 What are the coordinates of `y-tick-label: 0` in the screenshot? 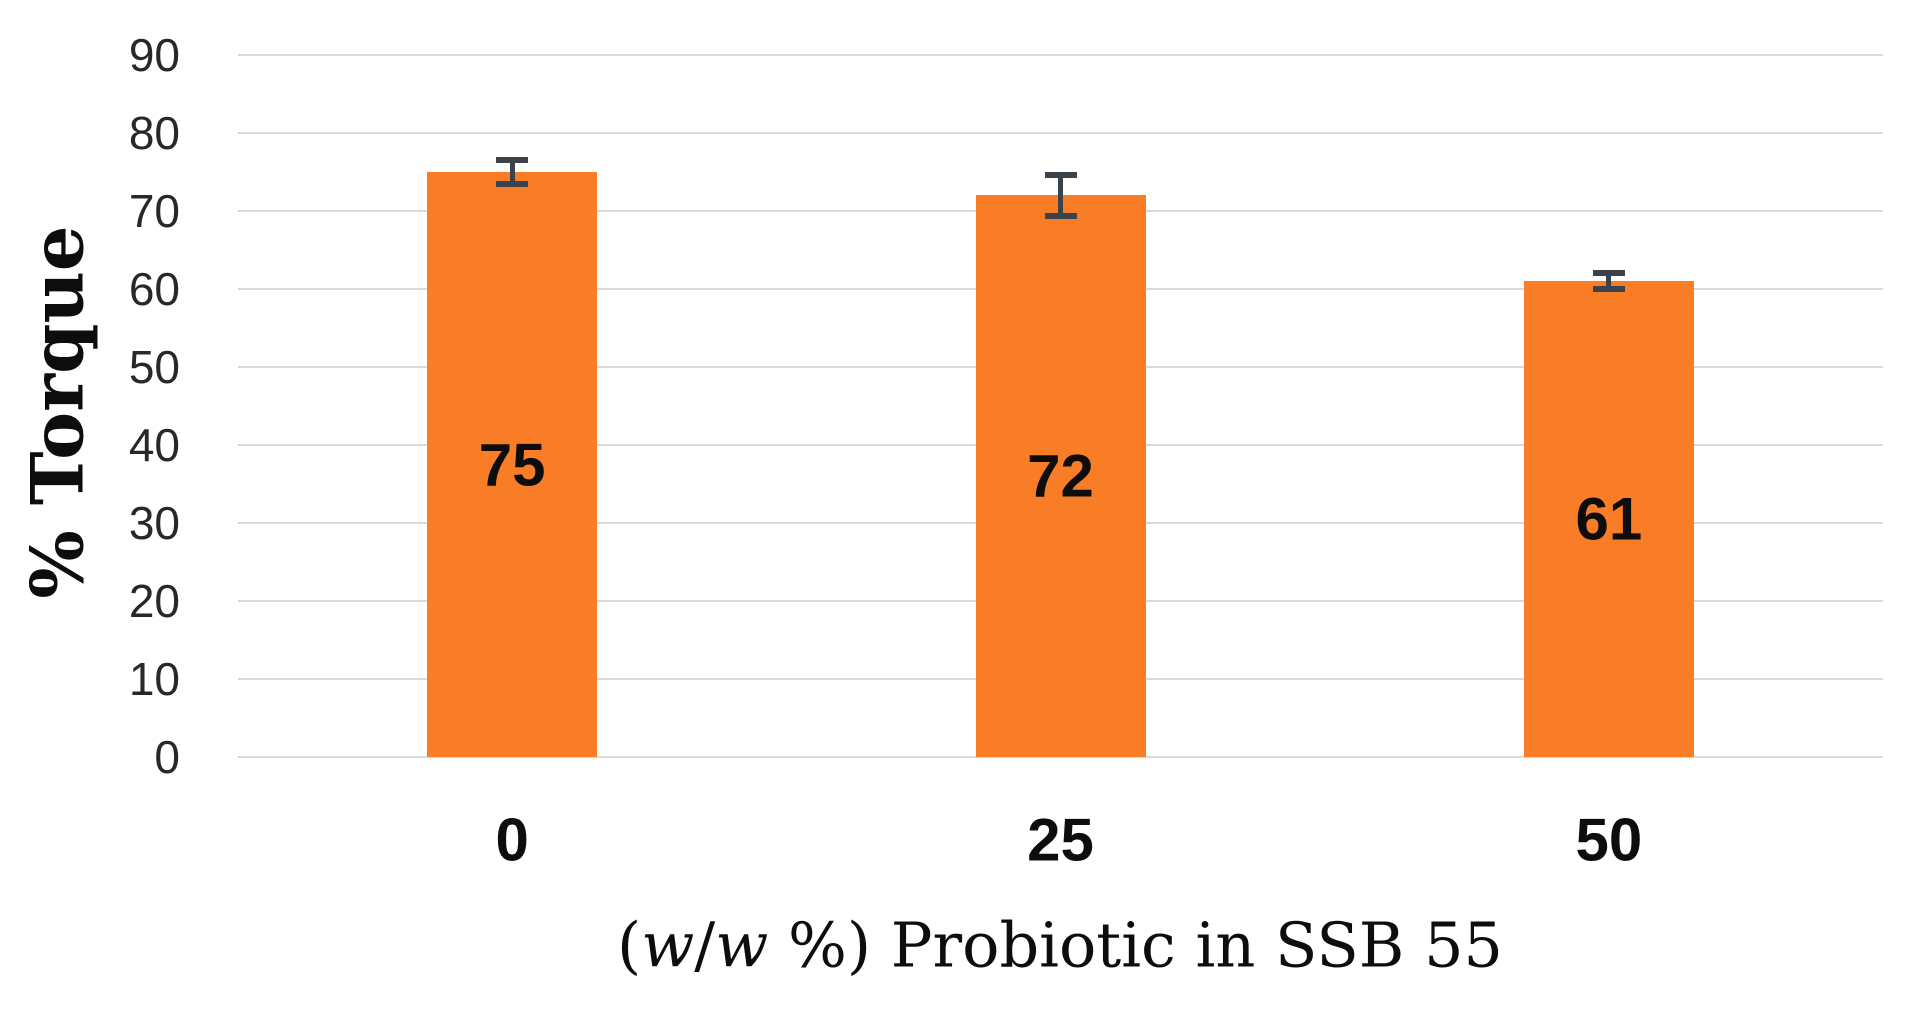 It's located at (167, 757).